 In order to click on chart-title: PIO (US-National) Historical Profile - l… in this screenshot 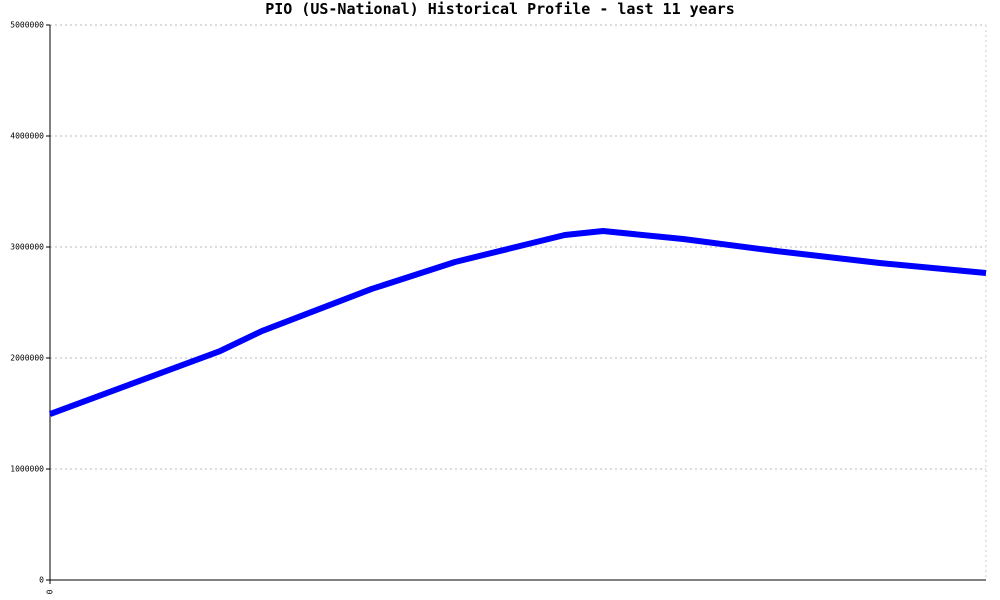, I will do `click(500, 9)`.